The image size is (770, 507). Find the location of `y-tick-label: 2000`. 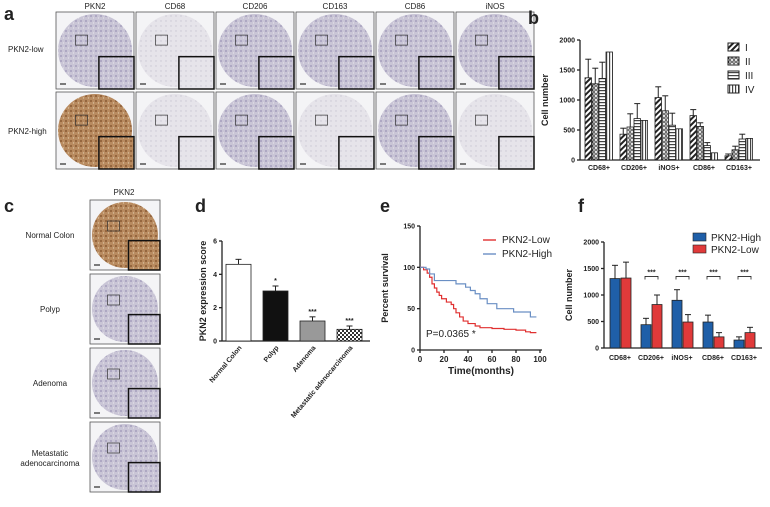

y-tick-label: 2000 is located at coordinates (591, 243).